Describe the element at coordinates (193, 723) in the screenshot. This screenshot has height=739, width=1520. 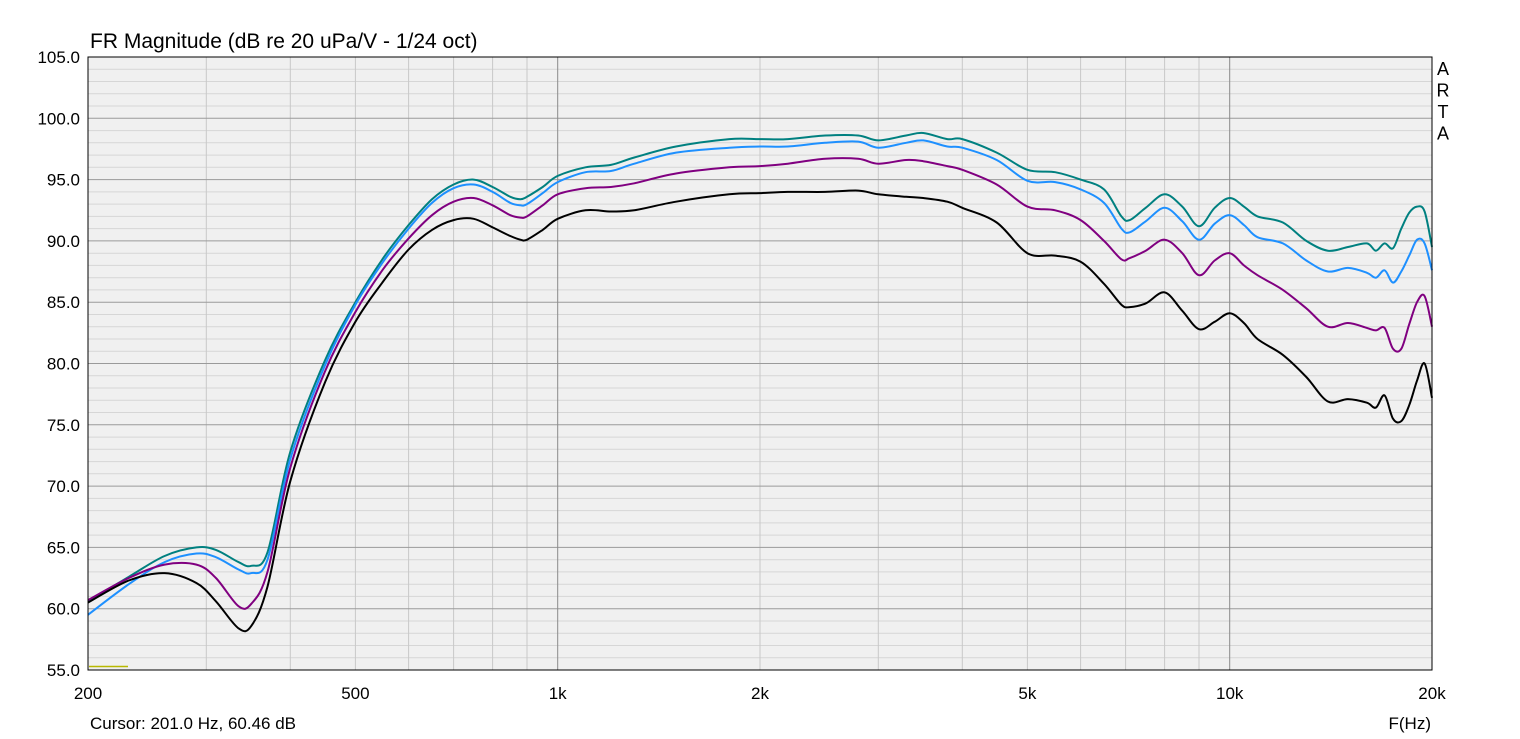
I see `cursor-readout: Cursor: 201.0 Hz, 60.46 dB` at that location.